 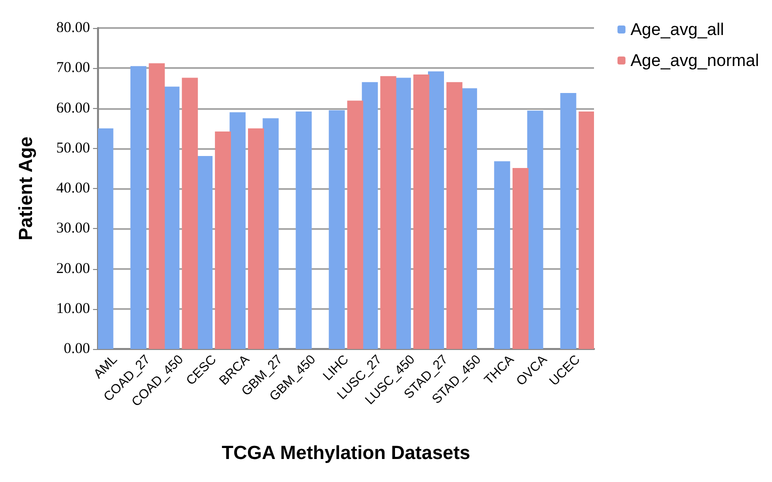 What do you see at coordinates (77, 349) in the screenshot?
I see `y-tick-label: 0.00` at bounding box center [77, 349].